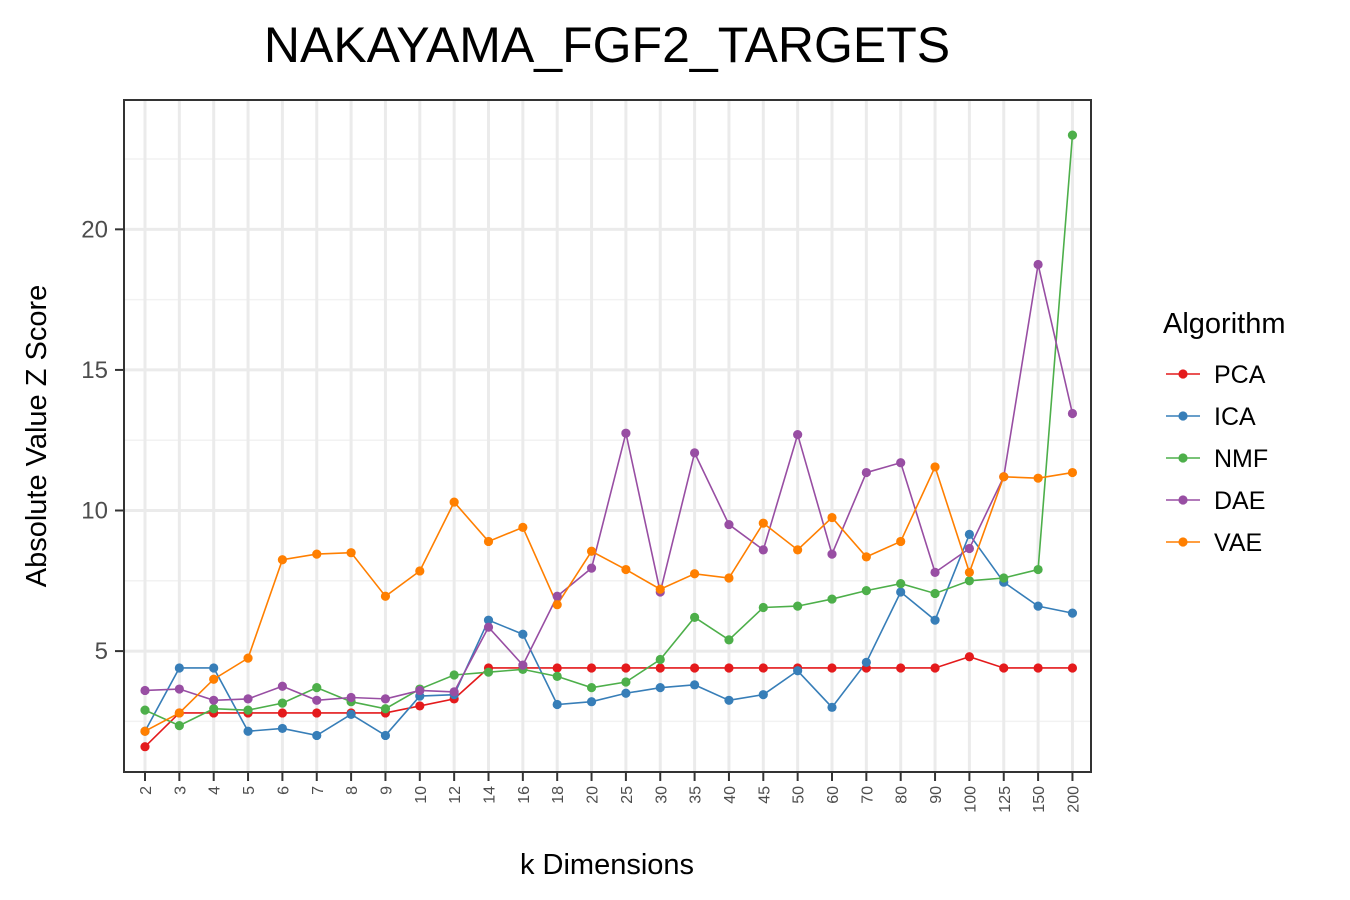  I want to click on x-tick-label: 150, so click(1039, 799).